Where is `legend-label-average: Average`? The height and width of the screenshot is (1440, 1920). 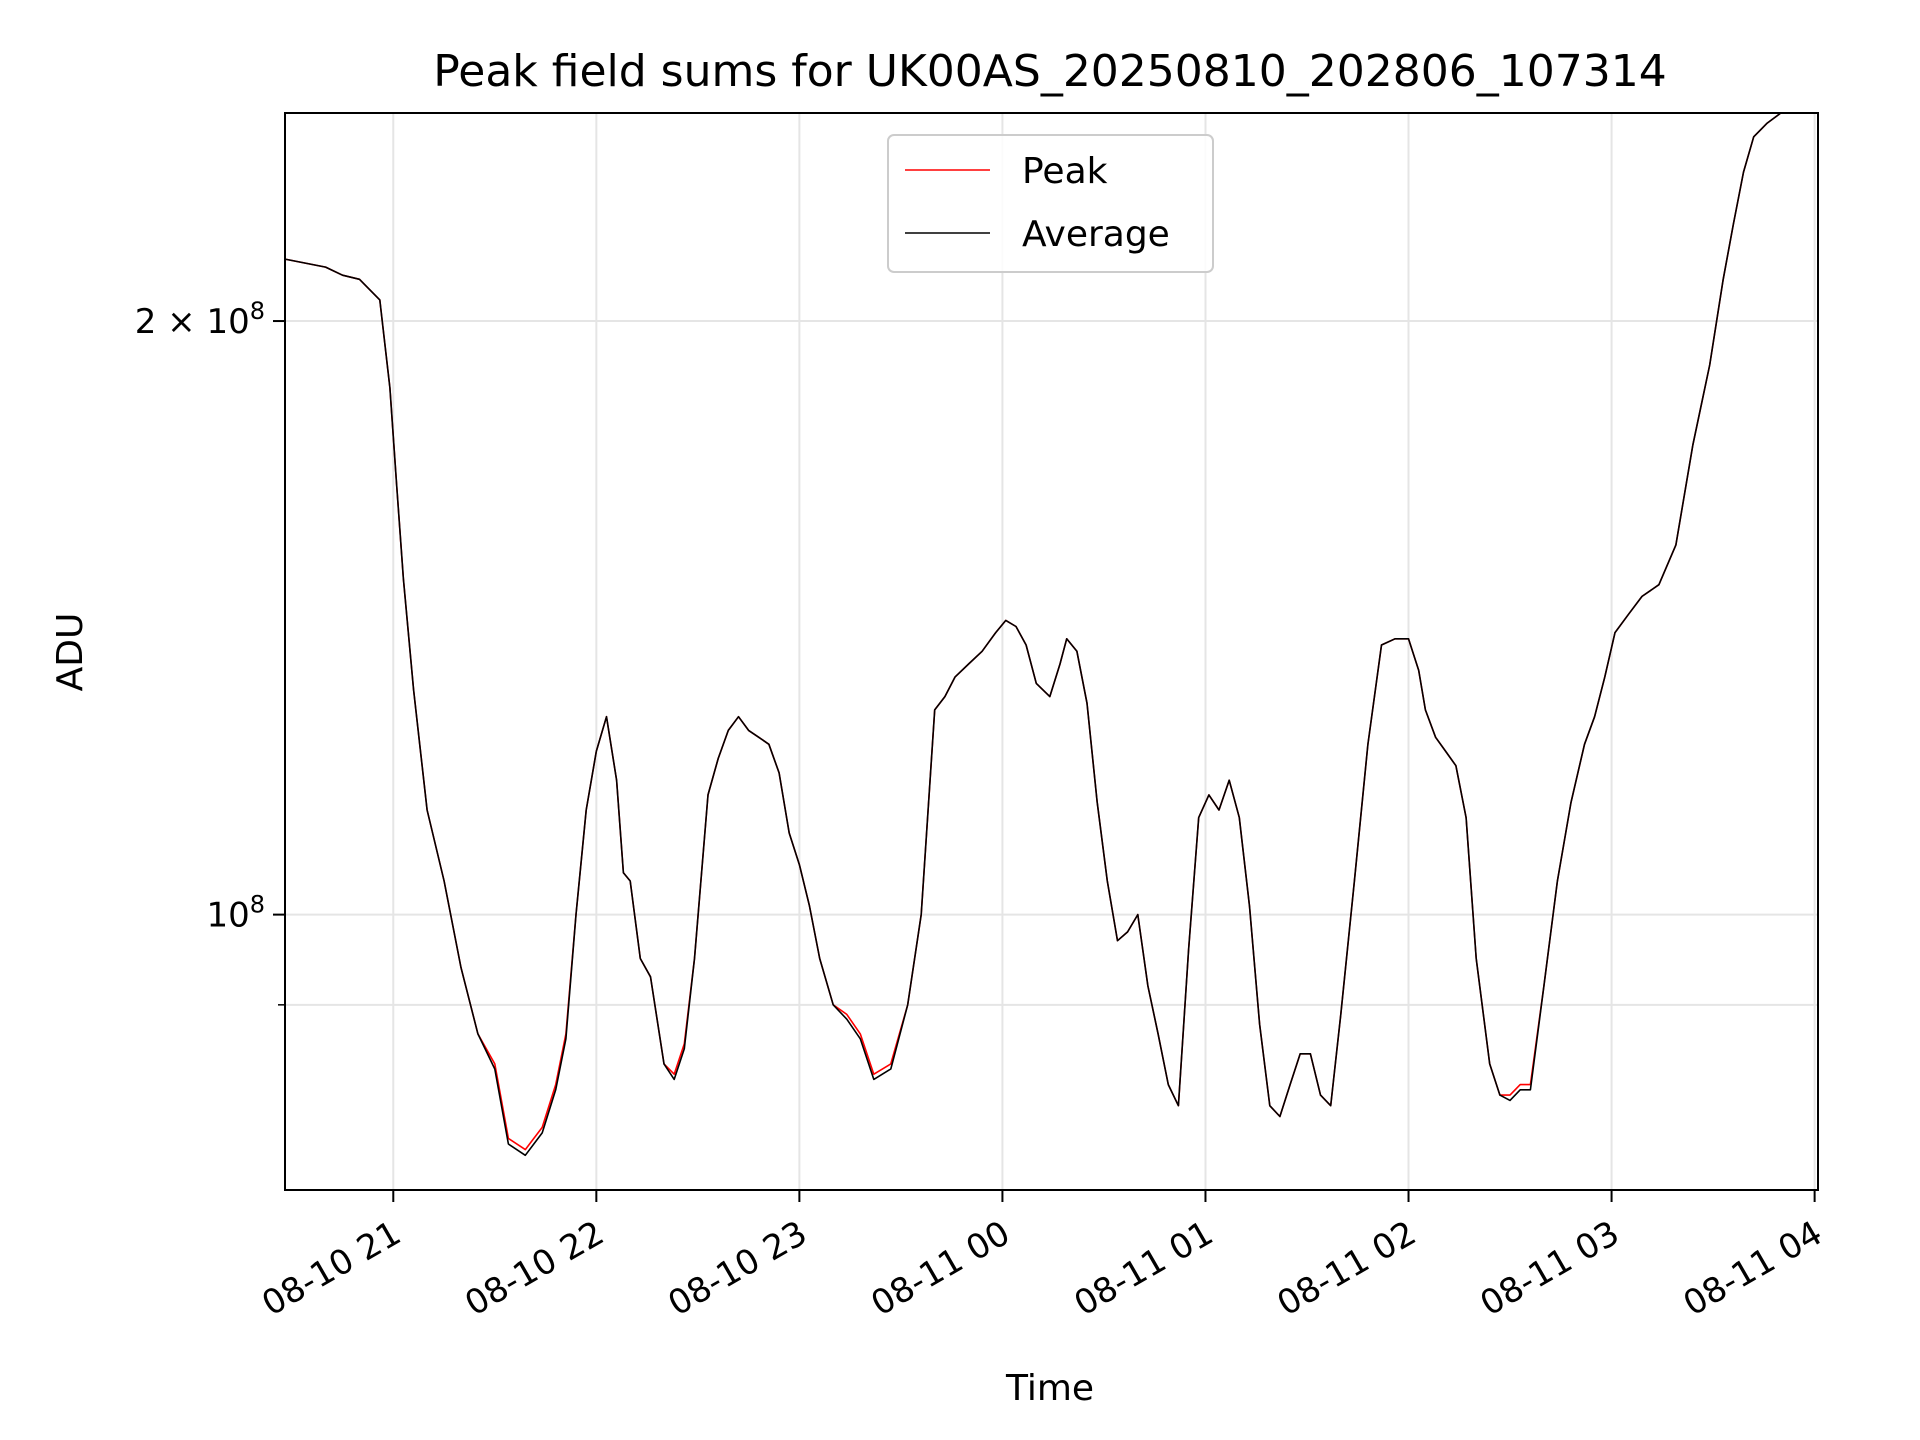 legend-label-average: Average is located at coordinates (1096, 234).